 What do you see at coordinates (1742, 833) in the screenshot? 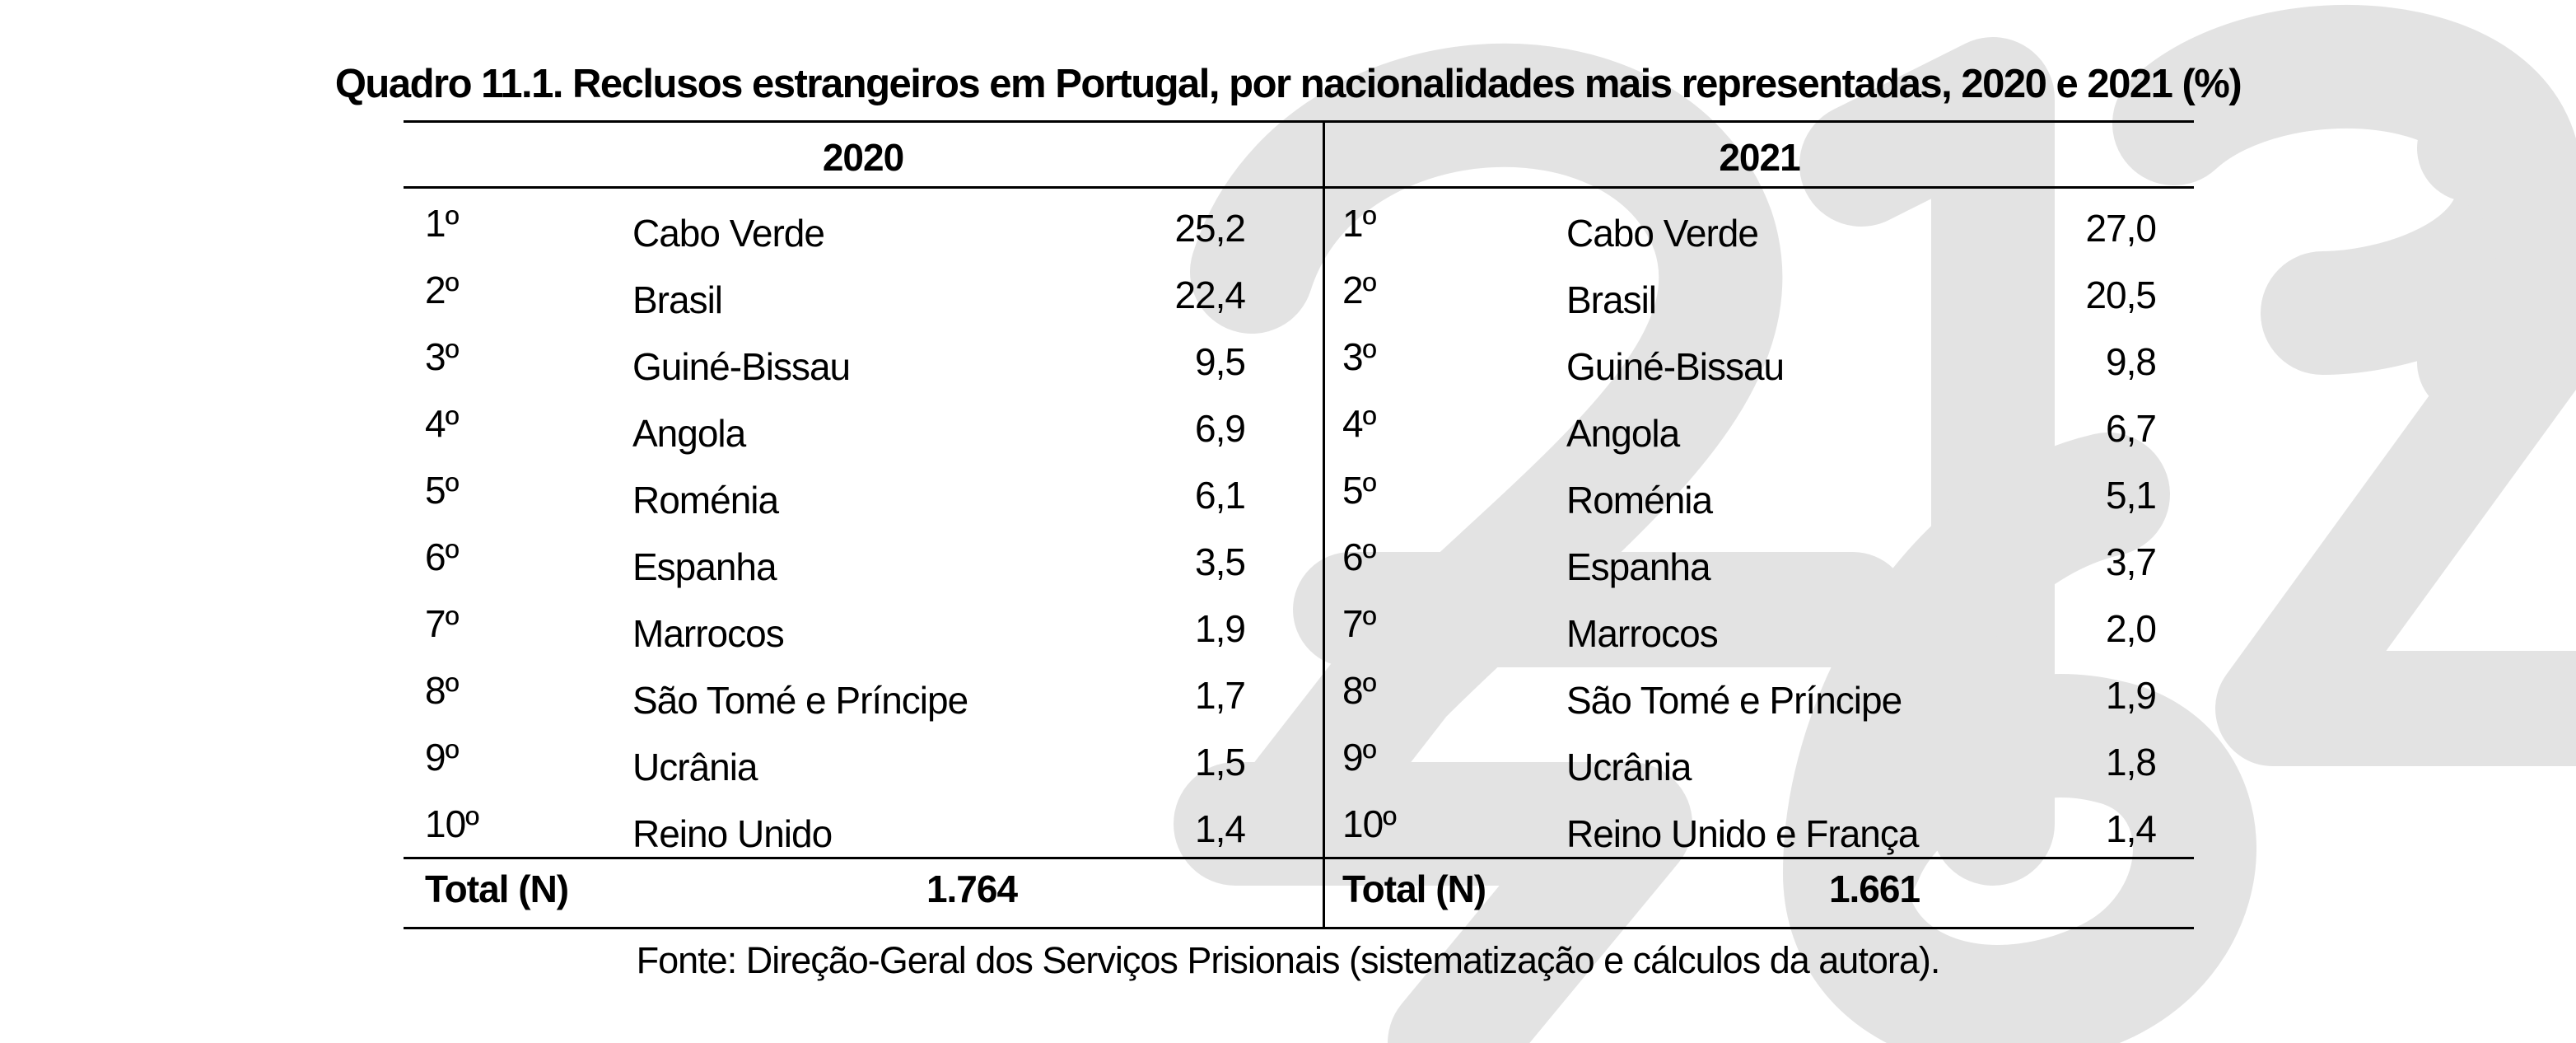
I see `country-name: Reino Unido e França` at bounding box center [1742, 833].